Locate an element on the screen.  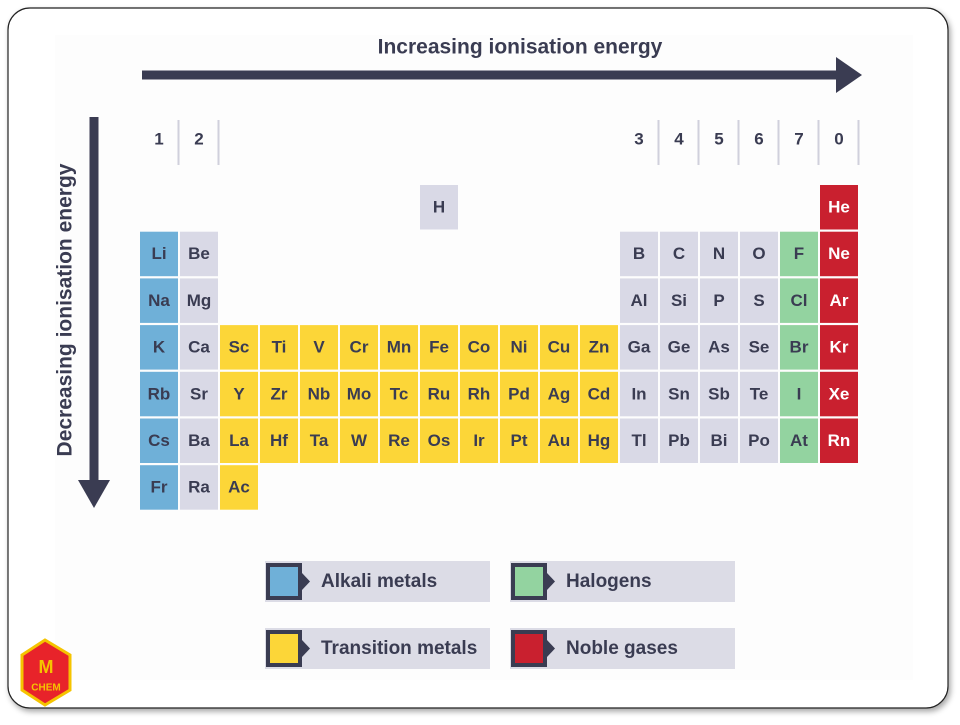
element-symbol: Sn is located at coordinates (679, 393).